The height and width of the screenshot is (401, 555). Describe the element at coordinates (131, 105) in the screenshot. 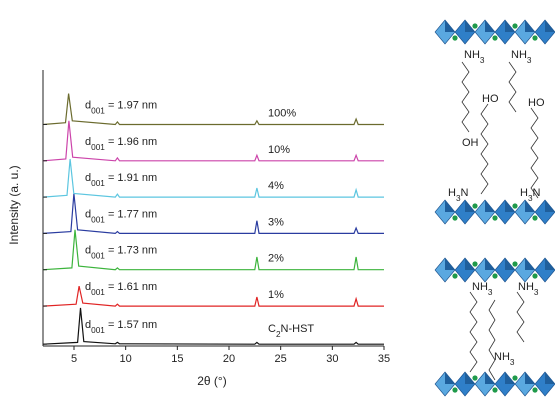

I see `peak-label-part: = 1.97 nm` at that location.